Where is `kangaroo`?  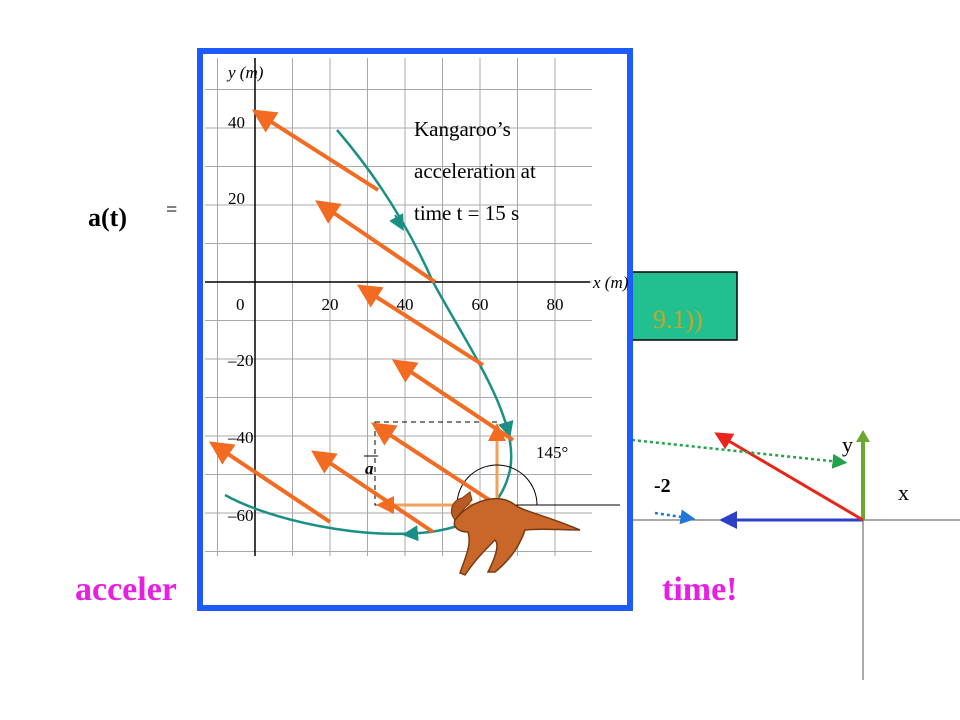 kangaroo is located at coordinates (516, 533).